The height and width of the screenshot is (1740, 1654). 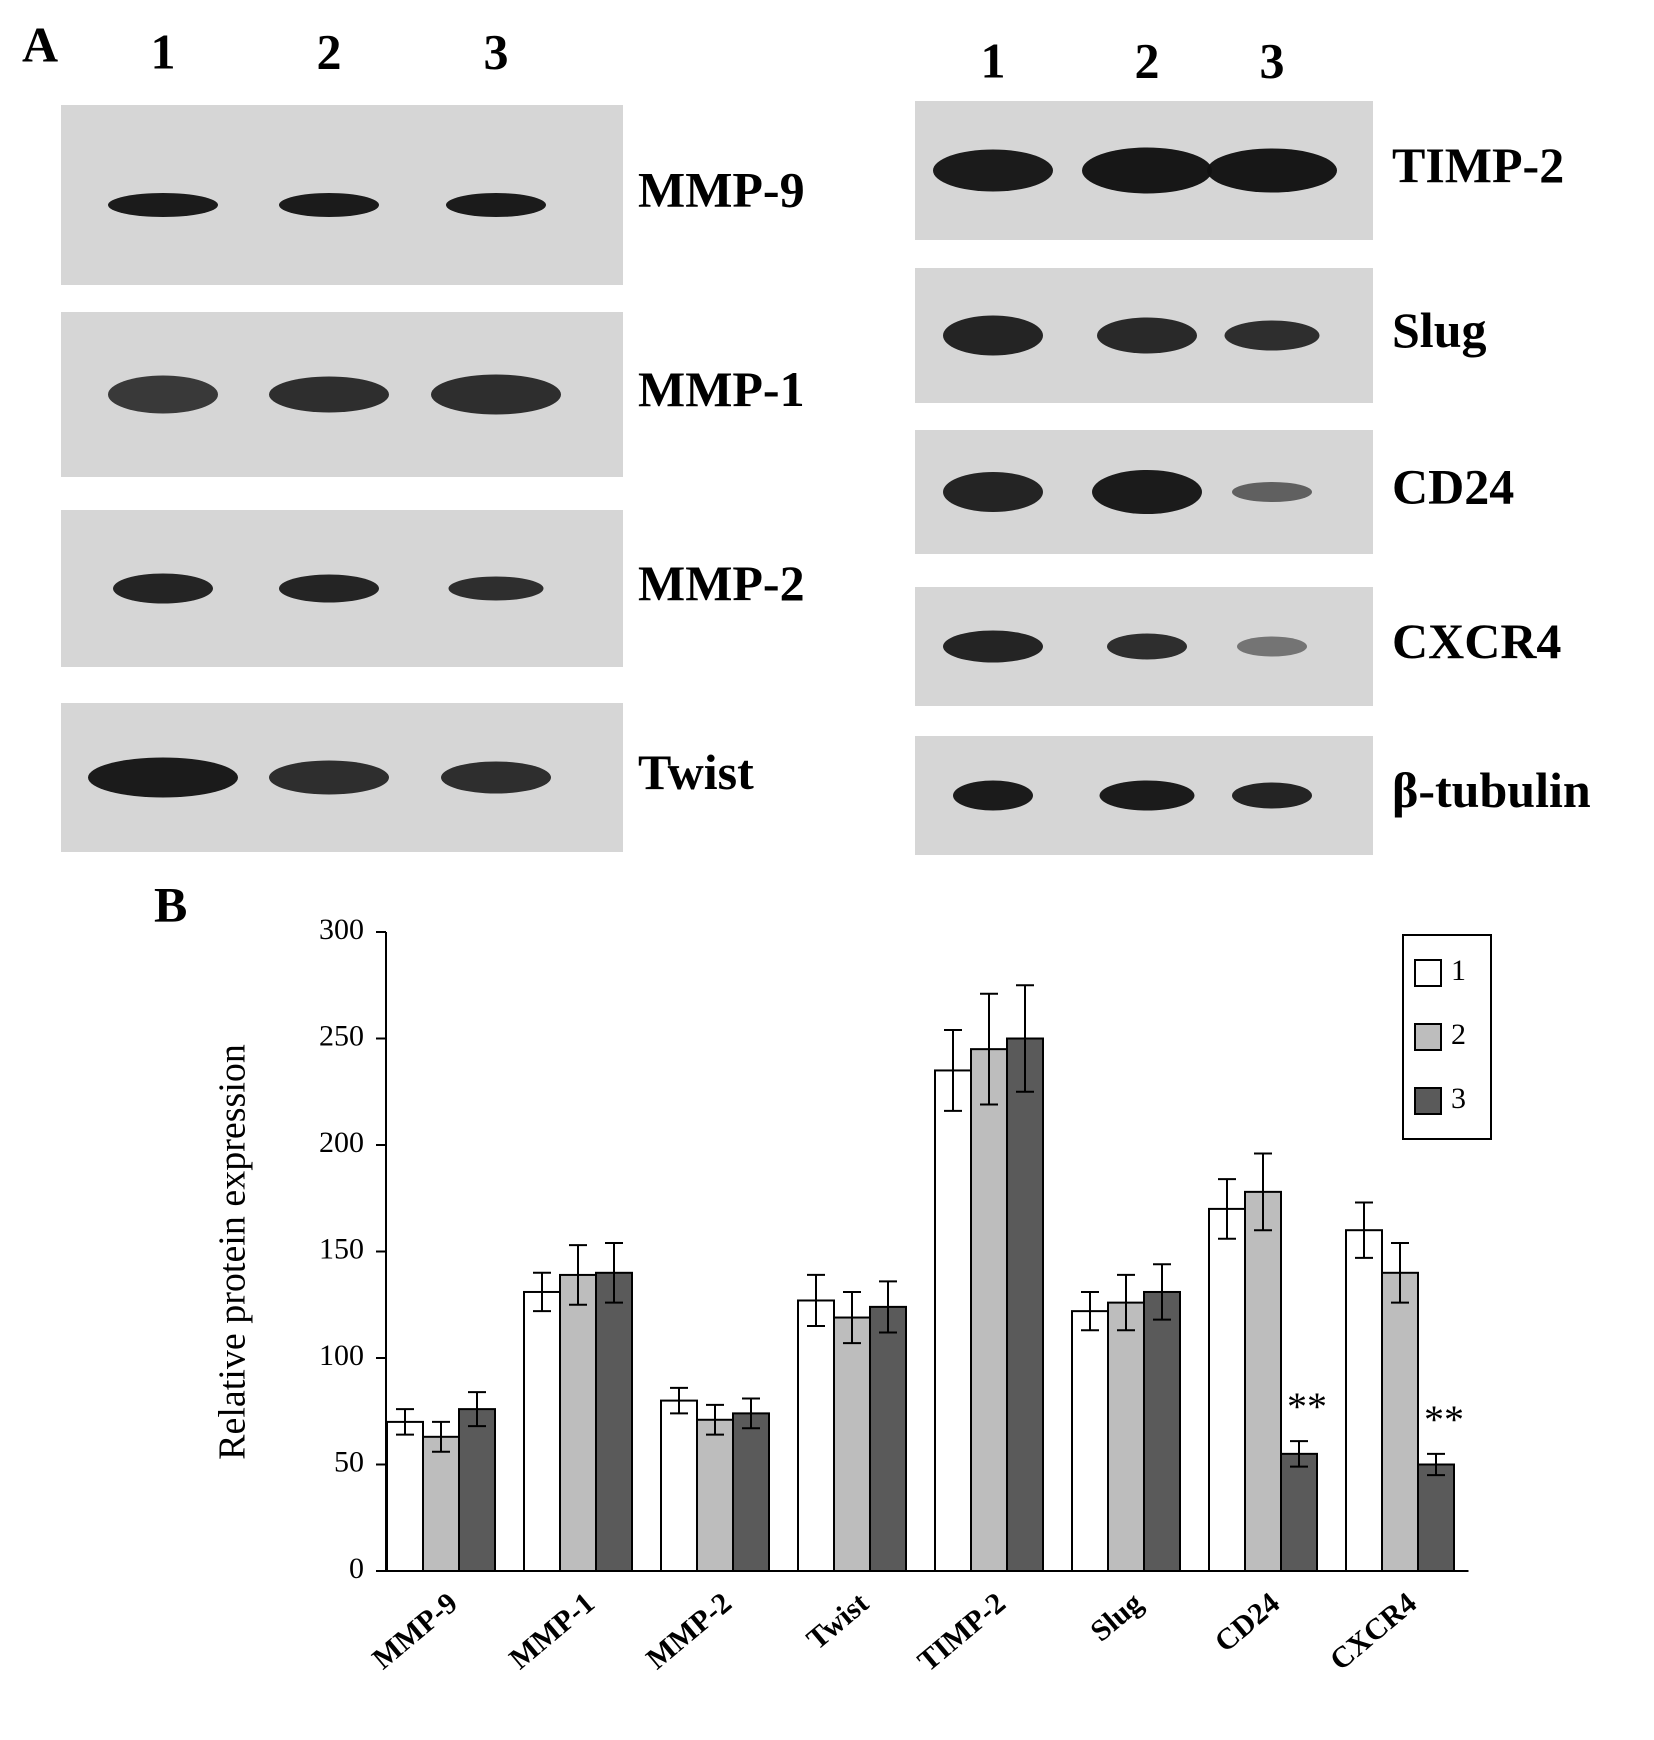 I want to click on legend-label: 1, so click(x=1458, y=970).